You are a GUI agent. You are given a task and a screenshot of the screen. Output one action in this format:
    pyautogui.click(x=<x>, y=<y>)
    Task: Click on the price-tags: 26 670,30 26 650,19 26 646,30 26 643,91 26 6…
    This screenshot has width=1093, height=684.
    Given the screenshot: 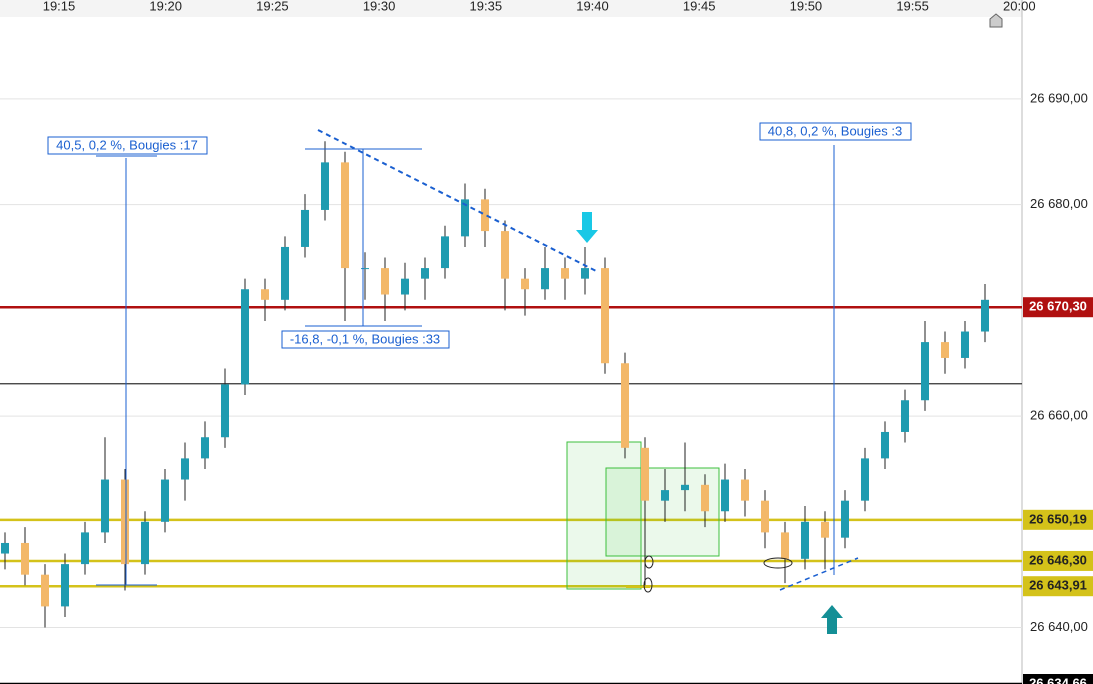 What is the action you would take?
    pyautogui.click(x=1058, y=490)
    